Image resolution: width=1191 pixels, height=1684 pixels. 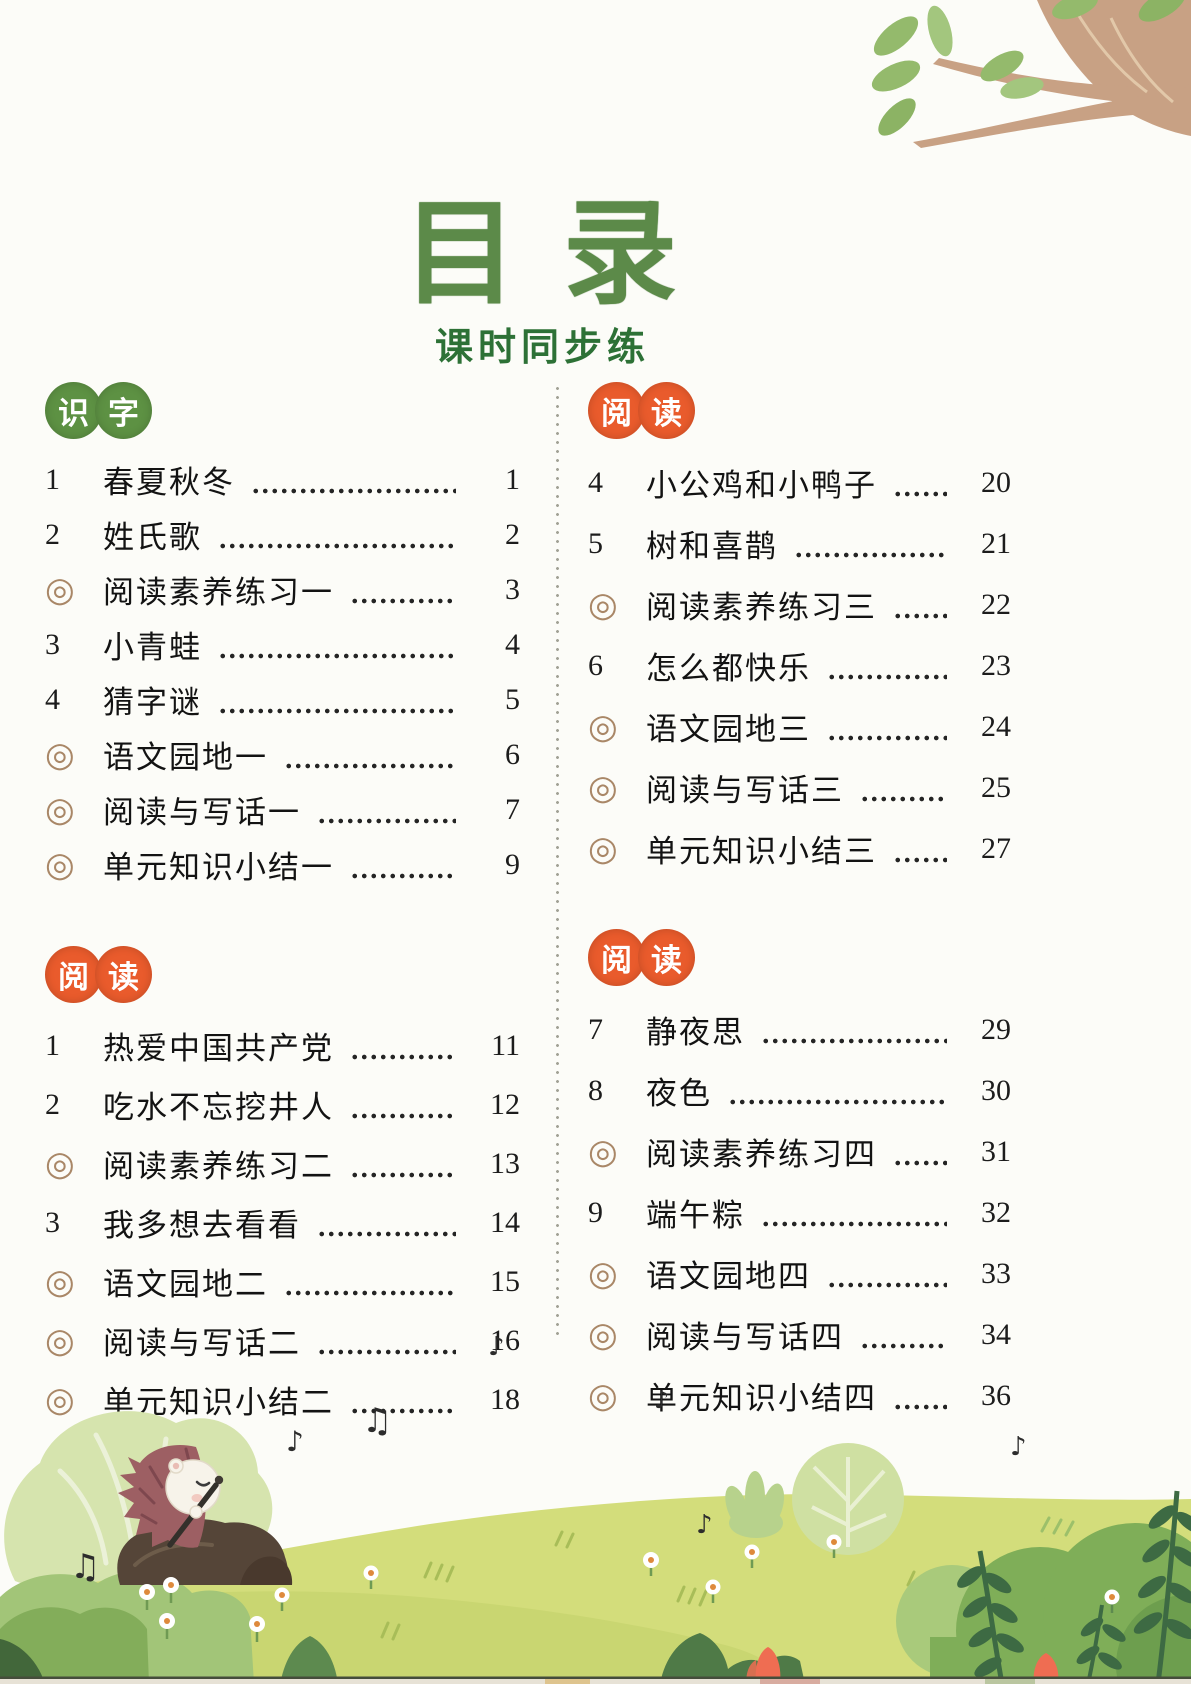 What do you see at coordinates (512, 589) in the screenshot?
I see `item-page-number: 3` at bounding box center [512, 589].